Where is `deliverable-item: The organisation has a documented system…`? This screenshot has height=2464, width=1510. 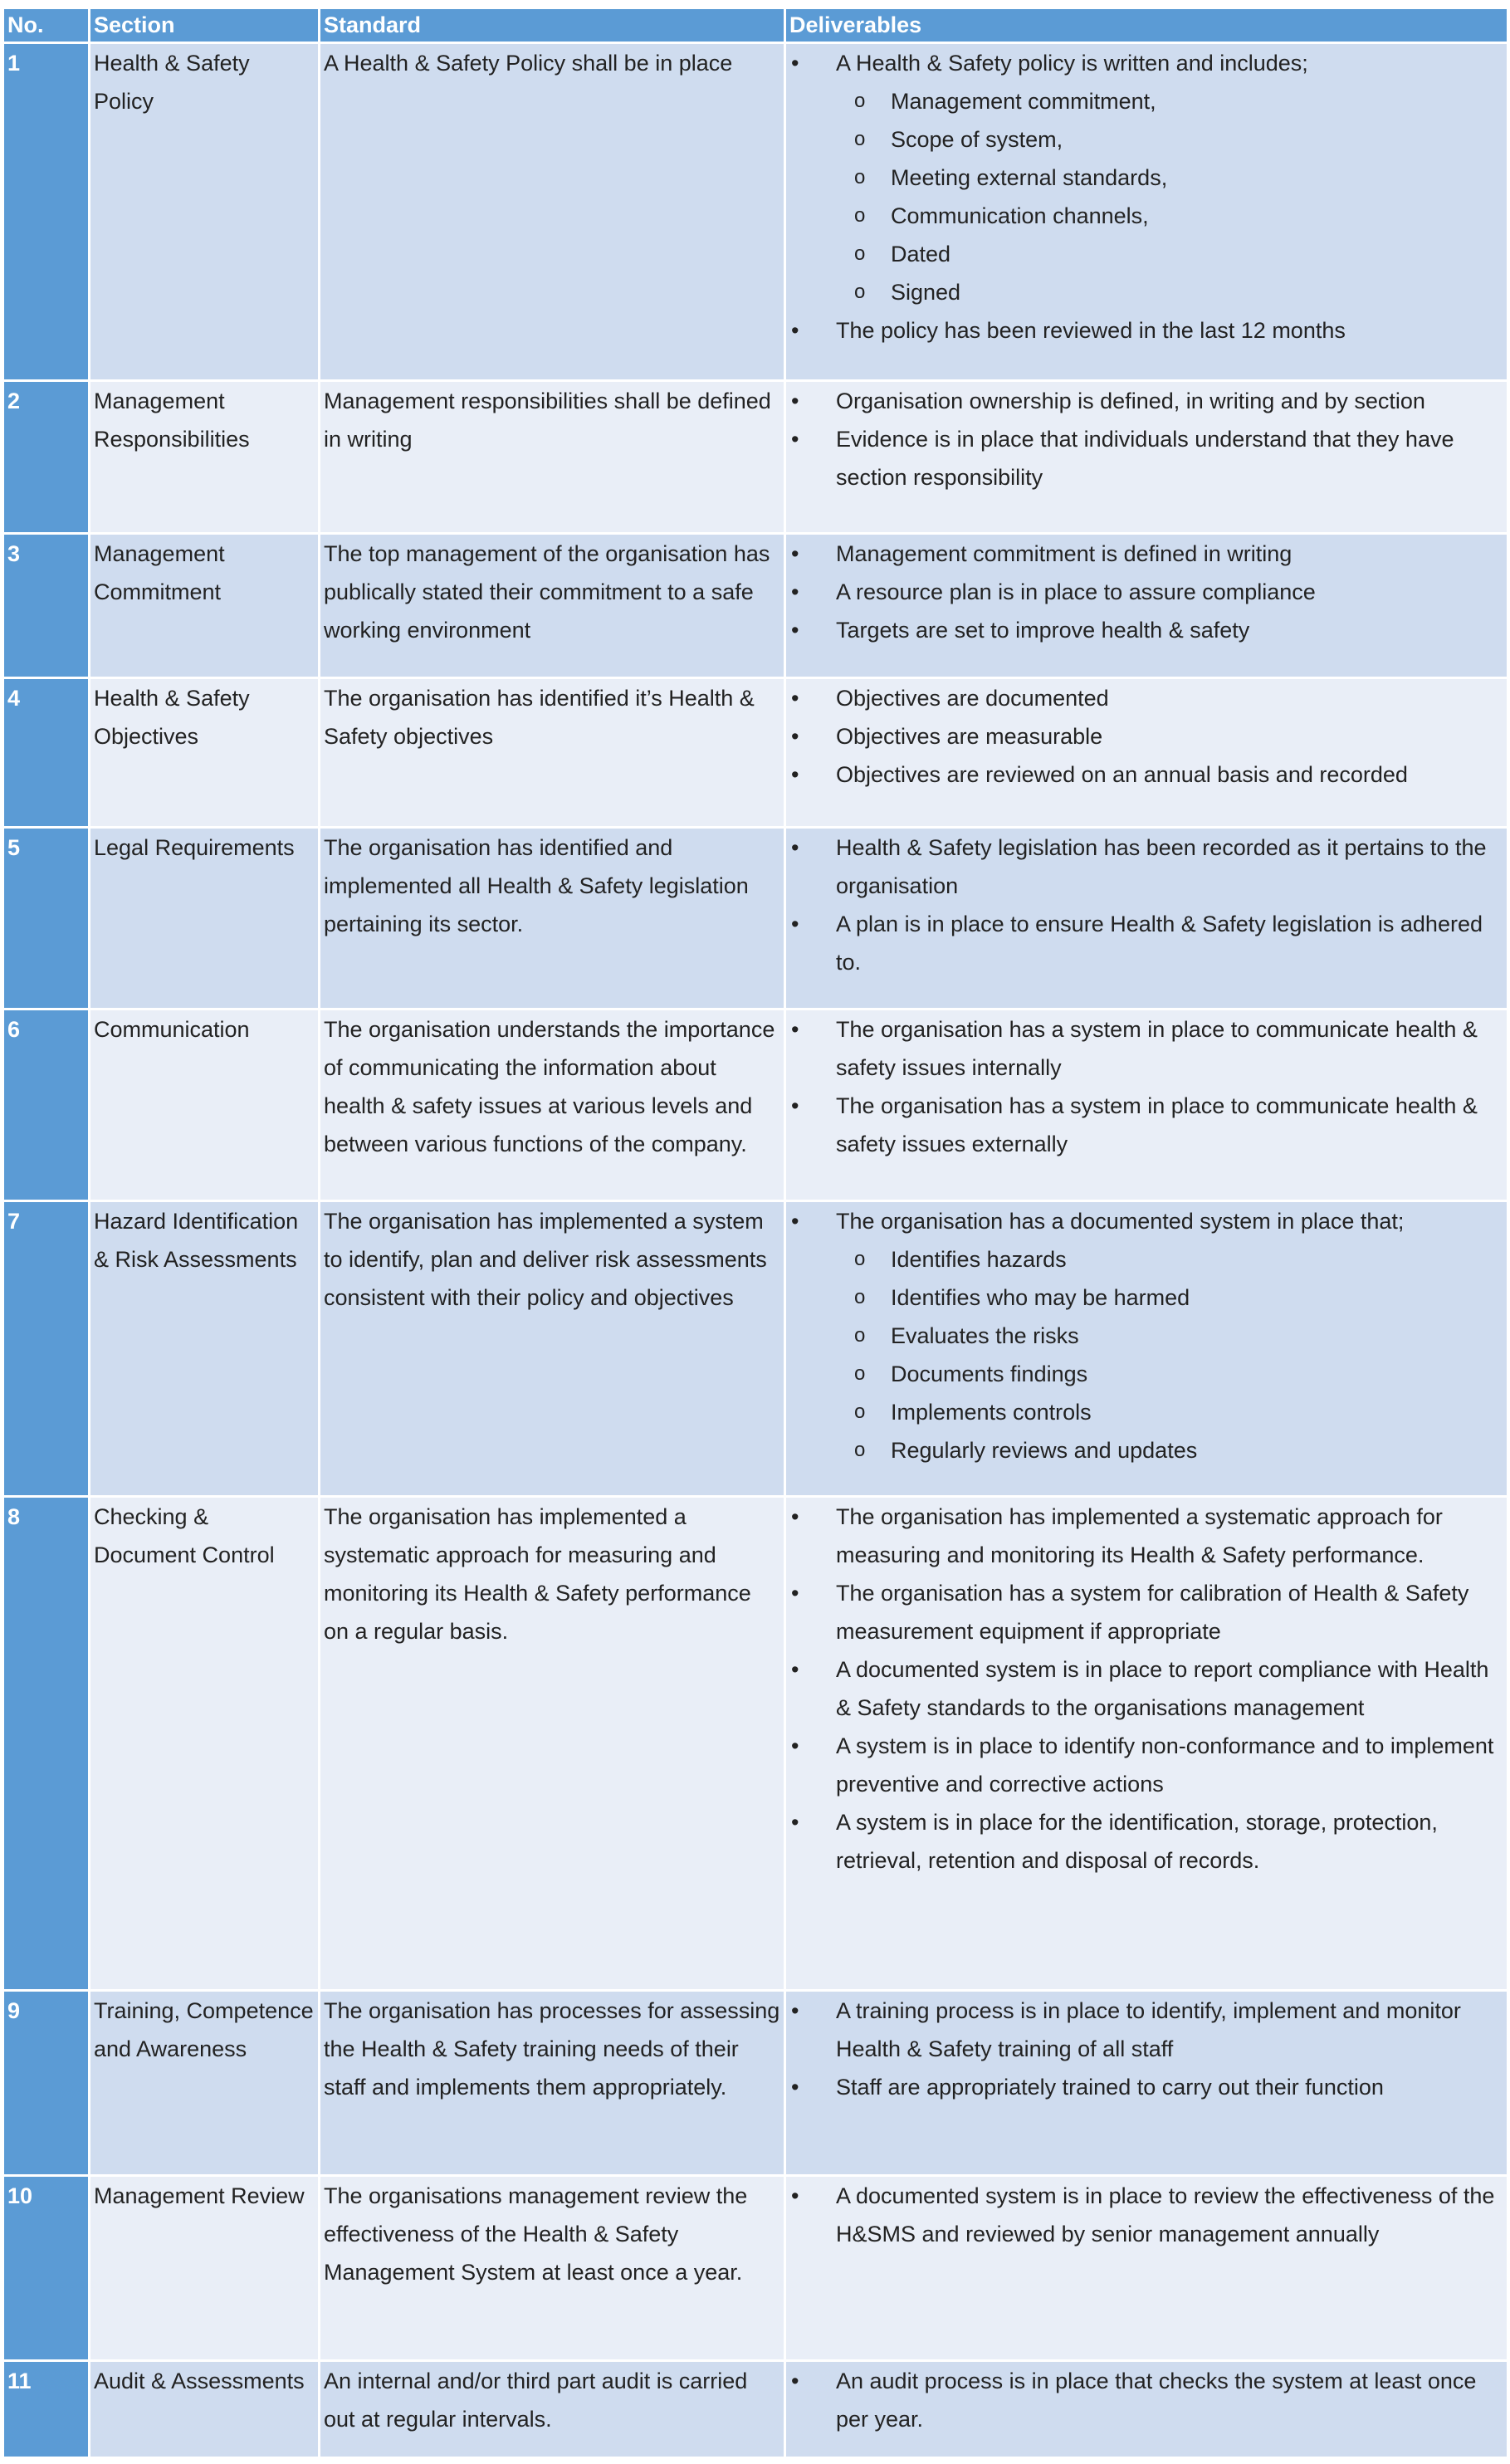
deliverable-item: The organisation has a documented system… is located at coordinates (1146, 1222).